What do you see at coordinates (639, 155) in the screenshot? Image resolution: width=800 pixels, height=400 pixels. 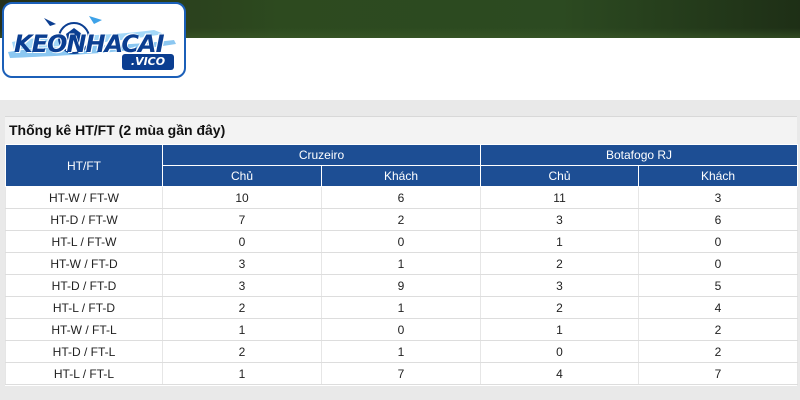 I see `header-team-away: Botafogo RJ` at bounding box center [639, 155].